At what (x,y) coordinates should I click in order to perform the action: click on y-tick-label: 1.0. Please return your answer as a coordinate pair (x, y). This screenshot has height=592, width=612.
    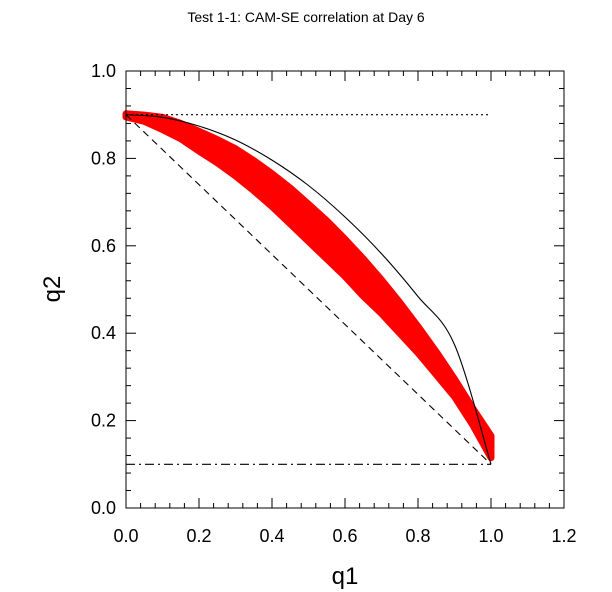
    Looking at the image, I should click on (103, 71).